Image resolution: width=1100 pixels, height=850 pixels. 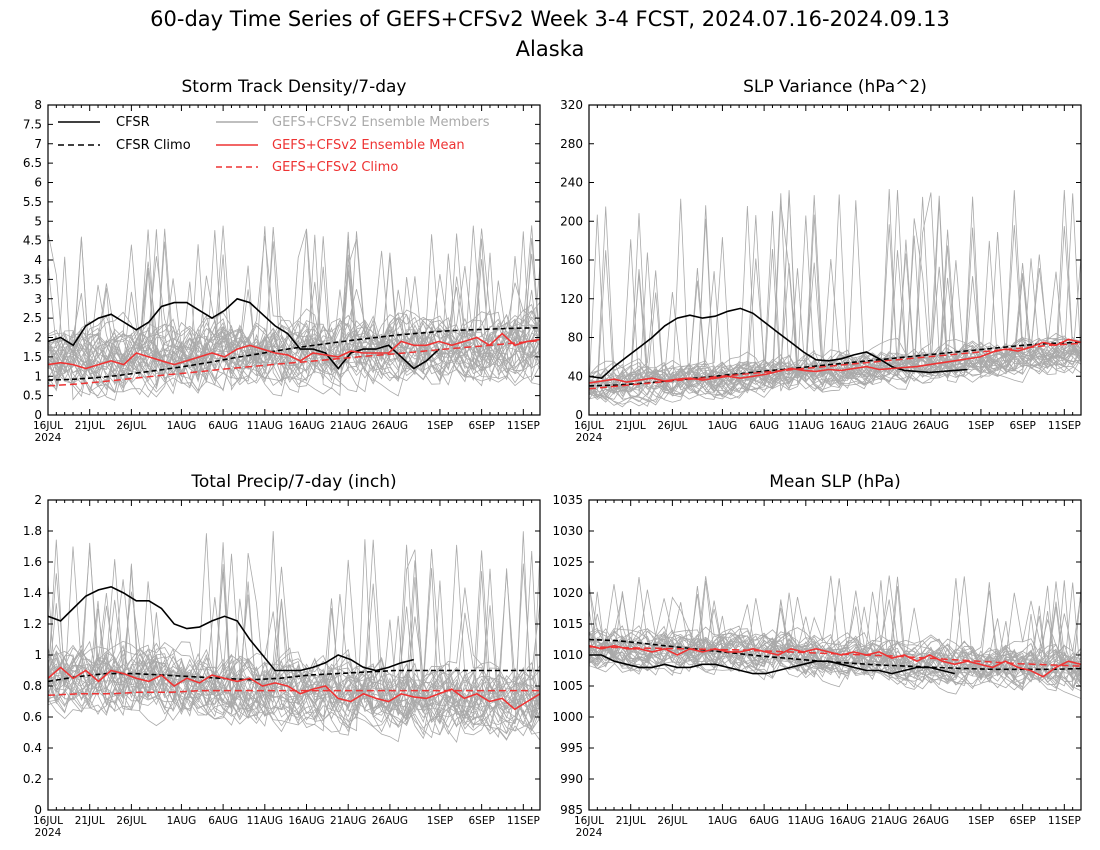 I want to click on legend-cfsr-label: CFSR, so click(x=133, y=122).